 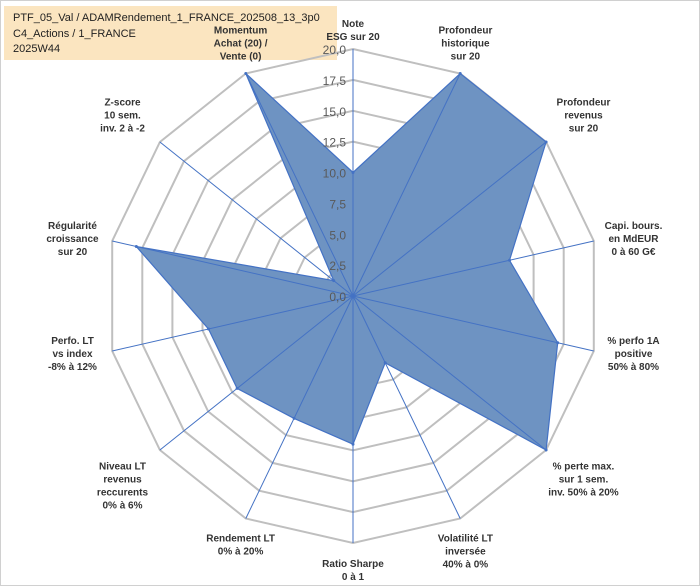 What do you see at coordinates (353, 577) in the screenshot?
I see `axis-label-7-line-1: 0 à 1` at bounding box center [353, 577].